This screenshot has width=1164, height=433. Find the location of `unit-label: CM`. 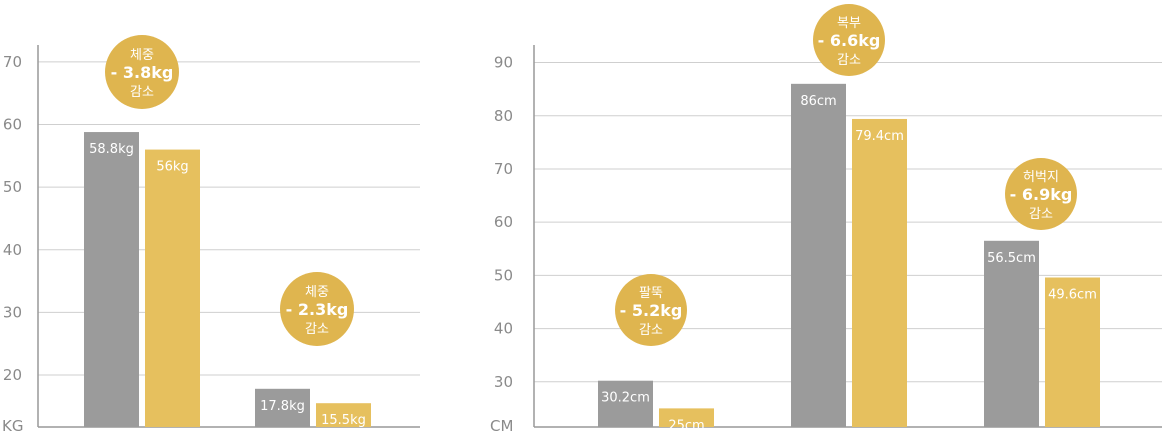

unit-label: CM is located at coordinates (501, 425).